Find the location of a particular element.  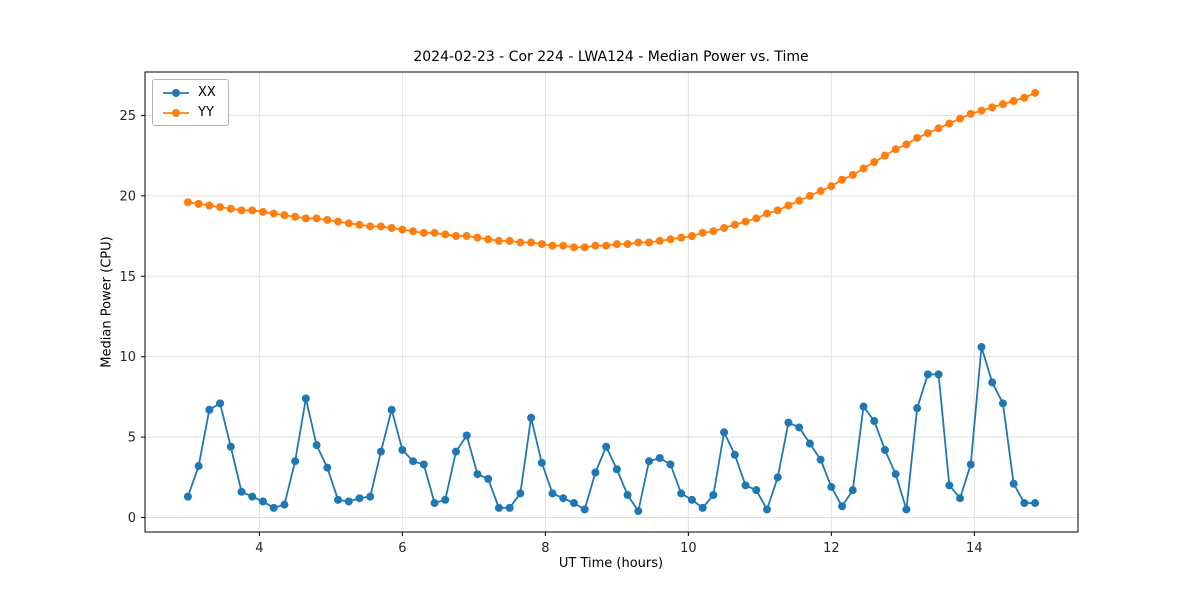

legend: XX YY is located at coordinates (190, 102).